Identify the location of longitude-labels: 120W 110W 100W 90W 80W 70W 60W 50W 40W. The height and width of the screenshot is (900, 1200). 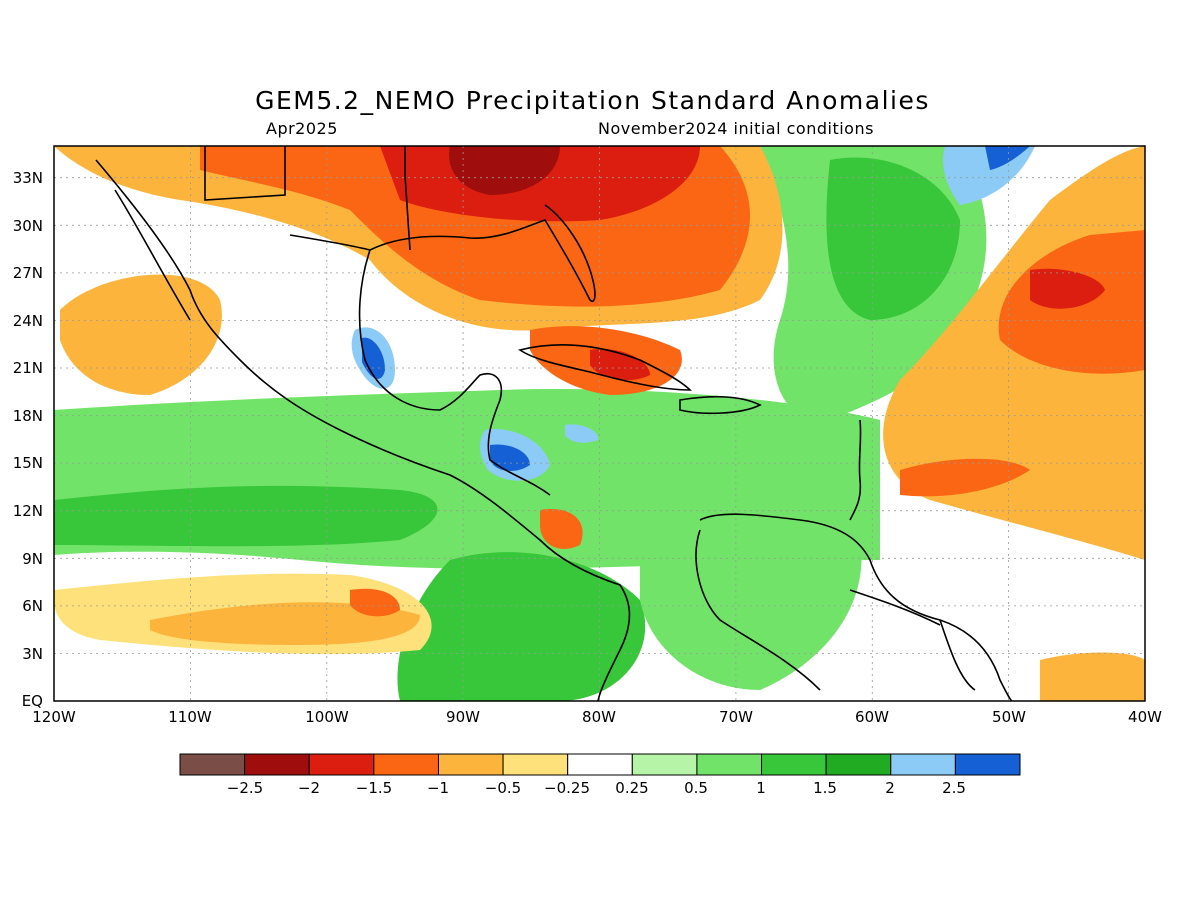
(597, 717).